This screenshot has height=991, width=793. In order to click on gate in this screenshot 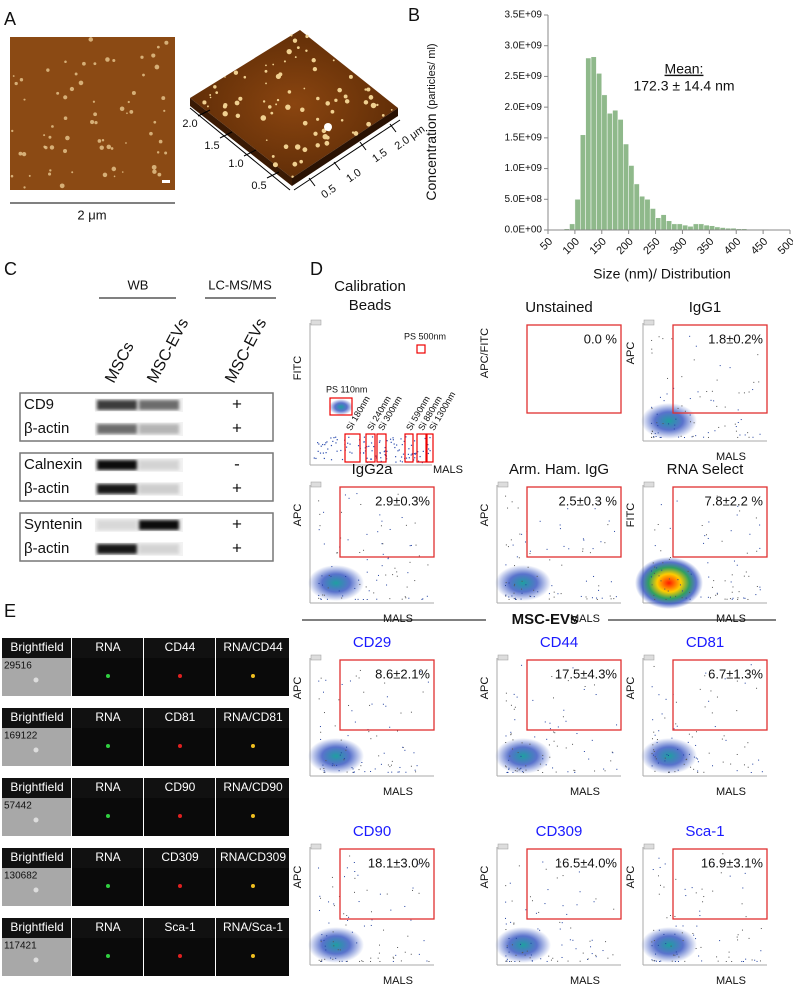, I will do `click(720, 884)`.